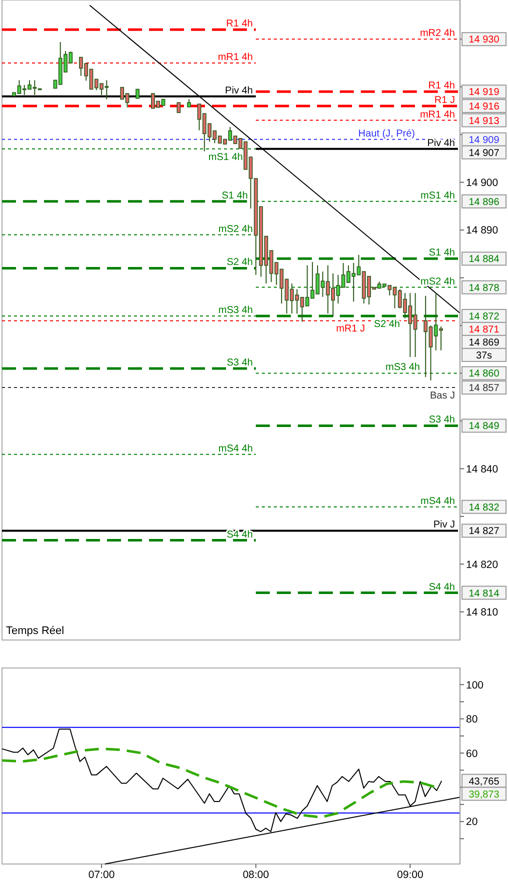 This screenshot has width=508, height=884. What do you see at coordinates (472, 822) in the screenshot?
I see `y-tick-label: 20` at bounding box center [472, 822].